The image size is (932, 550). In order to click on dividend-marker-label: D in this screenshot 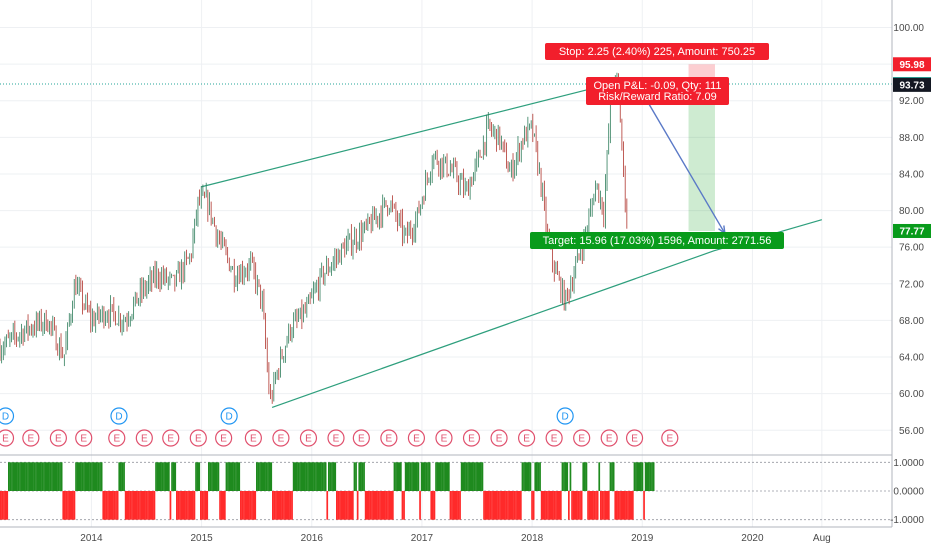, I will do `click(118, 417)`.